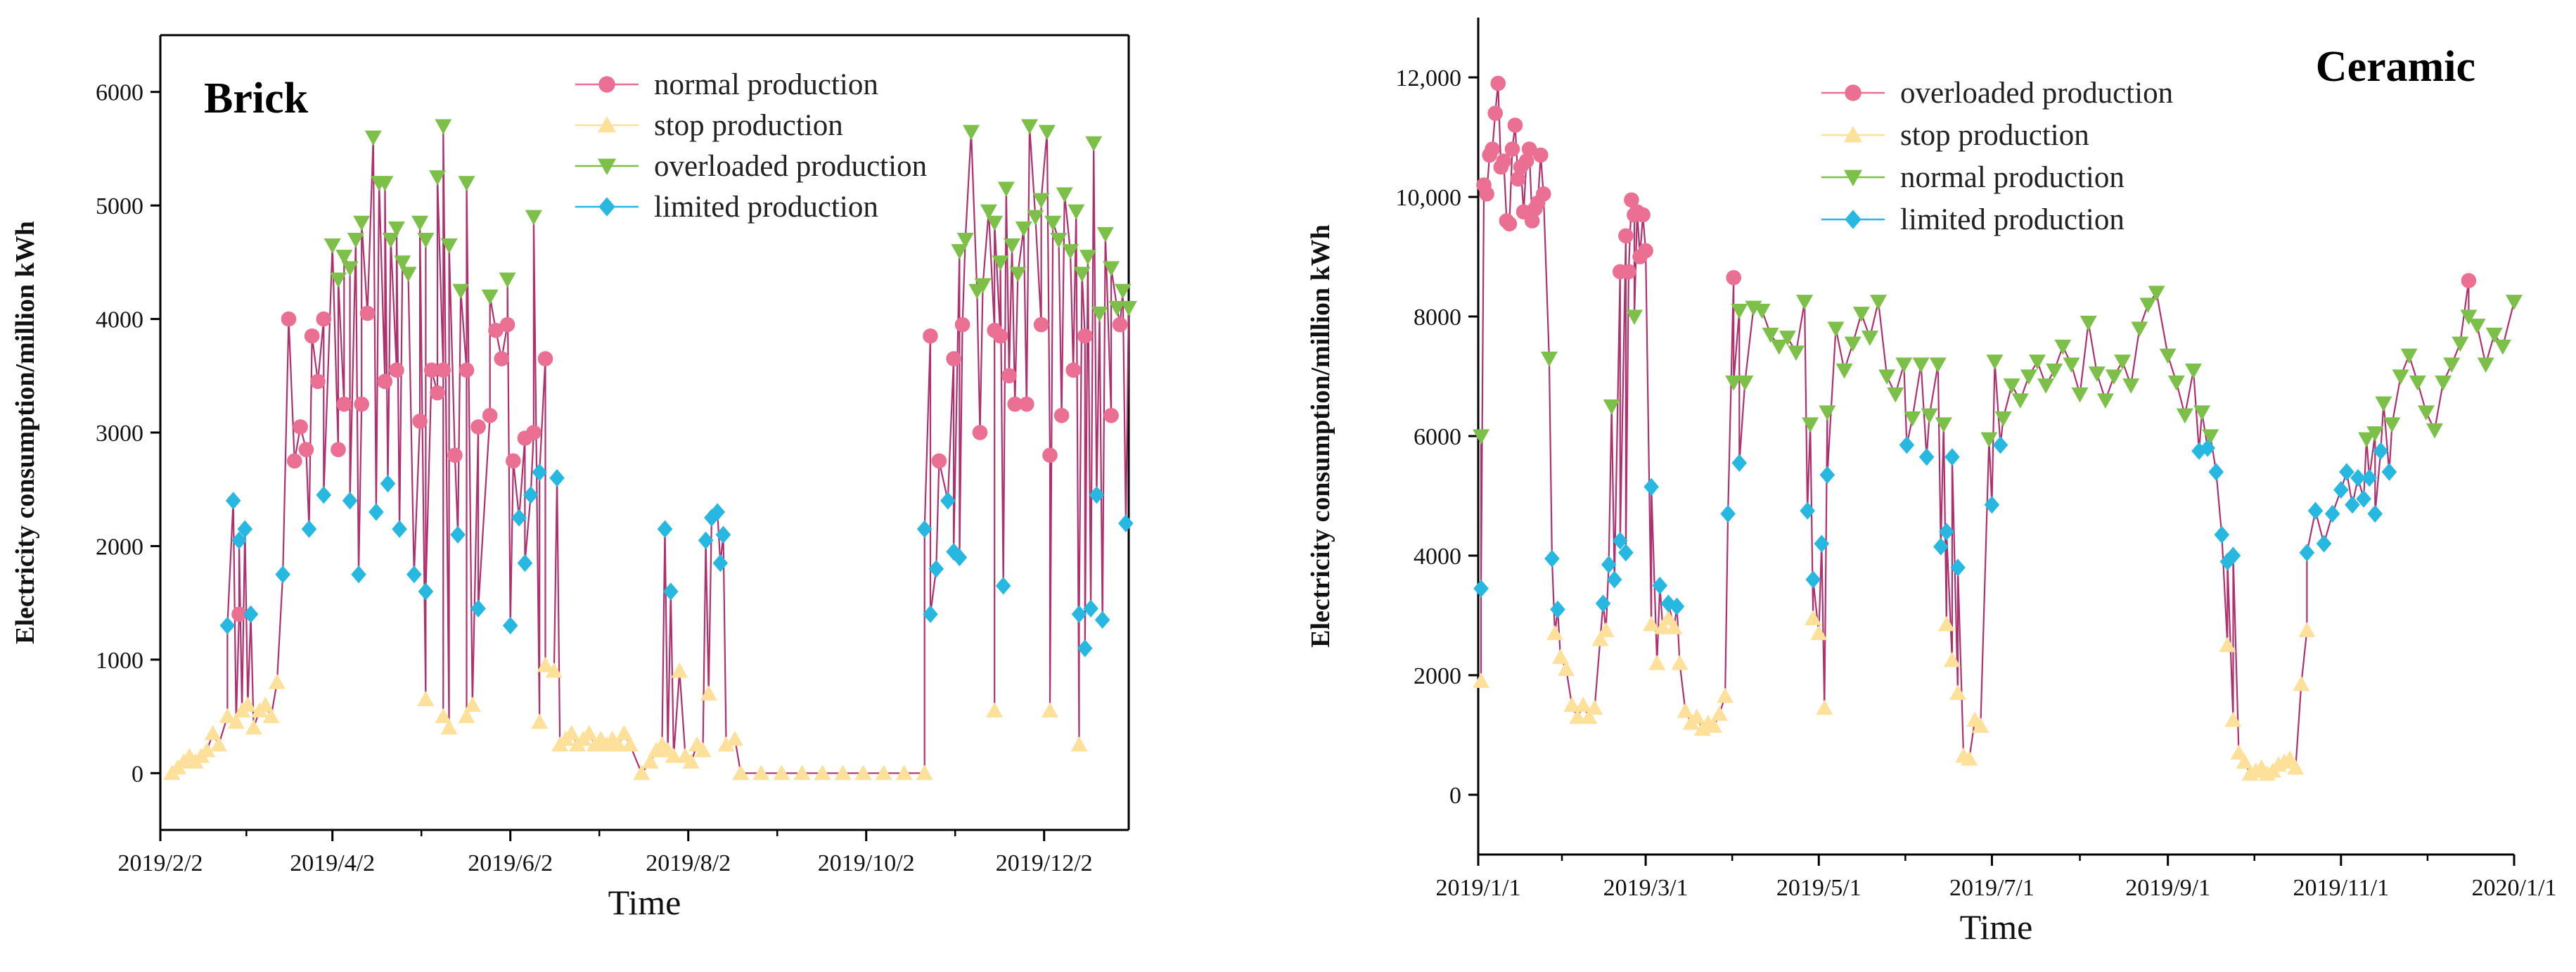  I want to click on brick-legend-label-2: overloaded production, so click(790, 166).